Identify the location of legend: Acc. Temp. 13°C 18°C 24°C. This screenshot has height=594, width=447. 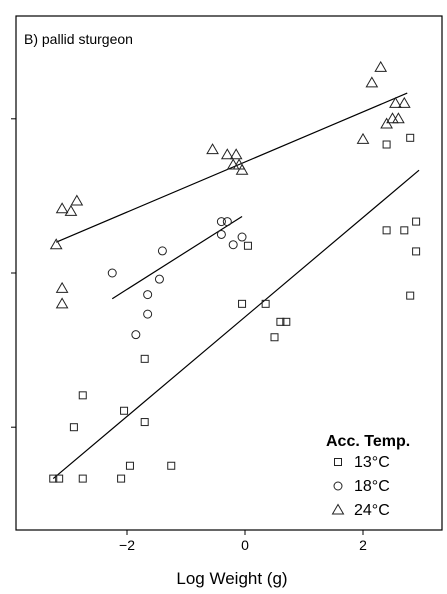
(368, 476).